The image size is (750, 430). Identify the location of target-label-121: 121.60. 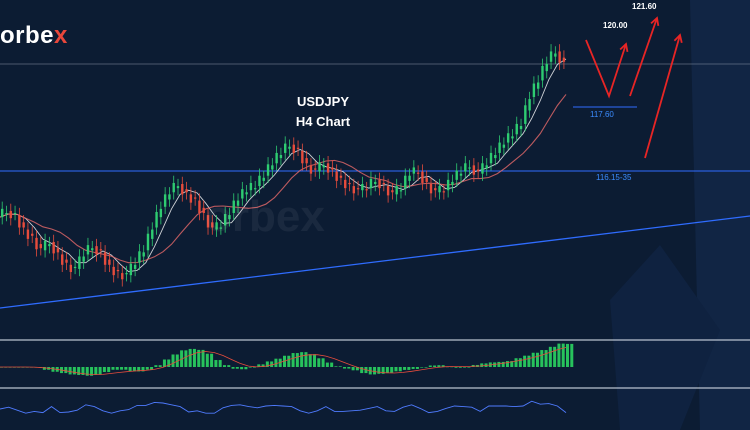
(644, 6).